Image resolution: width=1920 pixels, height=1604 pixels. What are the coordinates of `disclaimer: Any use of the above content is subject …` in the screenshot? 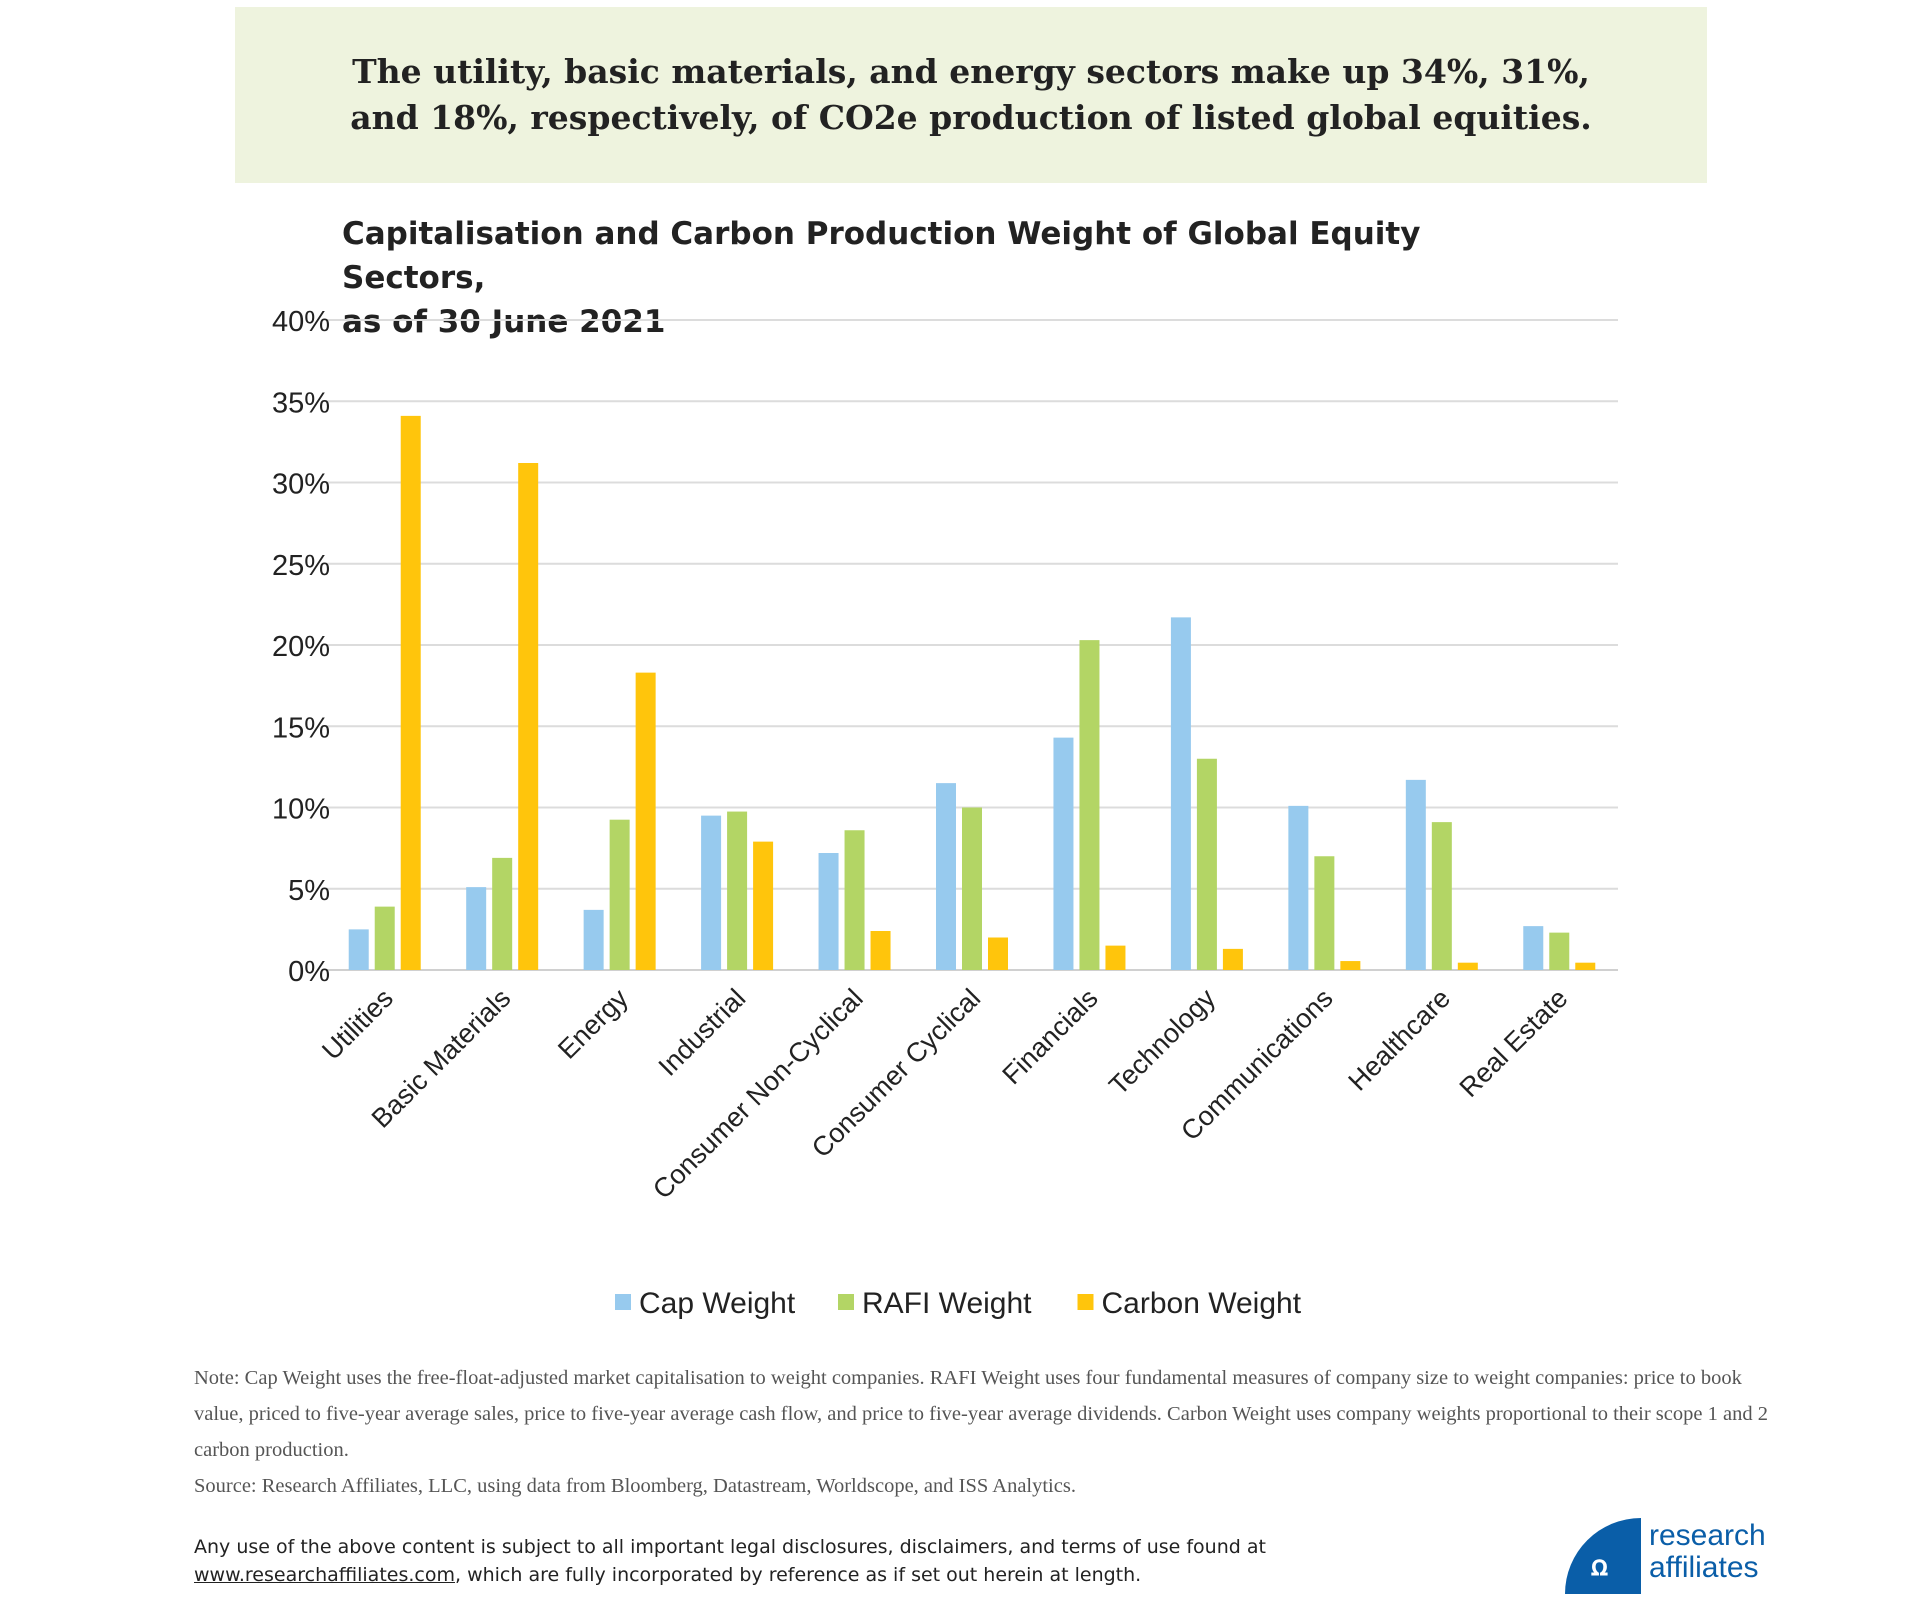 It's located at (730, 1561).